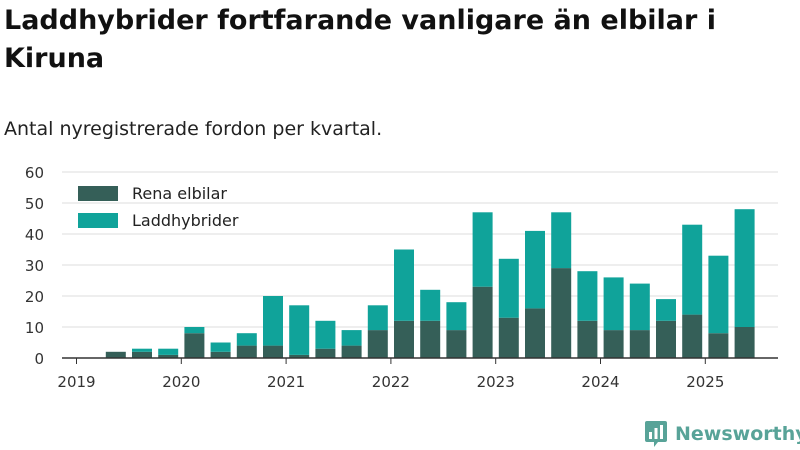 This screenshot has width=800, height=450. Describe the element at coordinates (185, 220) in the screenshot. I see `legend-label: Laddhybrider` at that location.